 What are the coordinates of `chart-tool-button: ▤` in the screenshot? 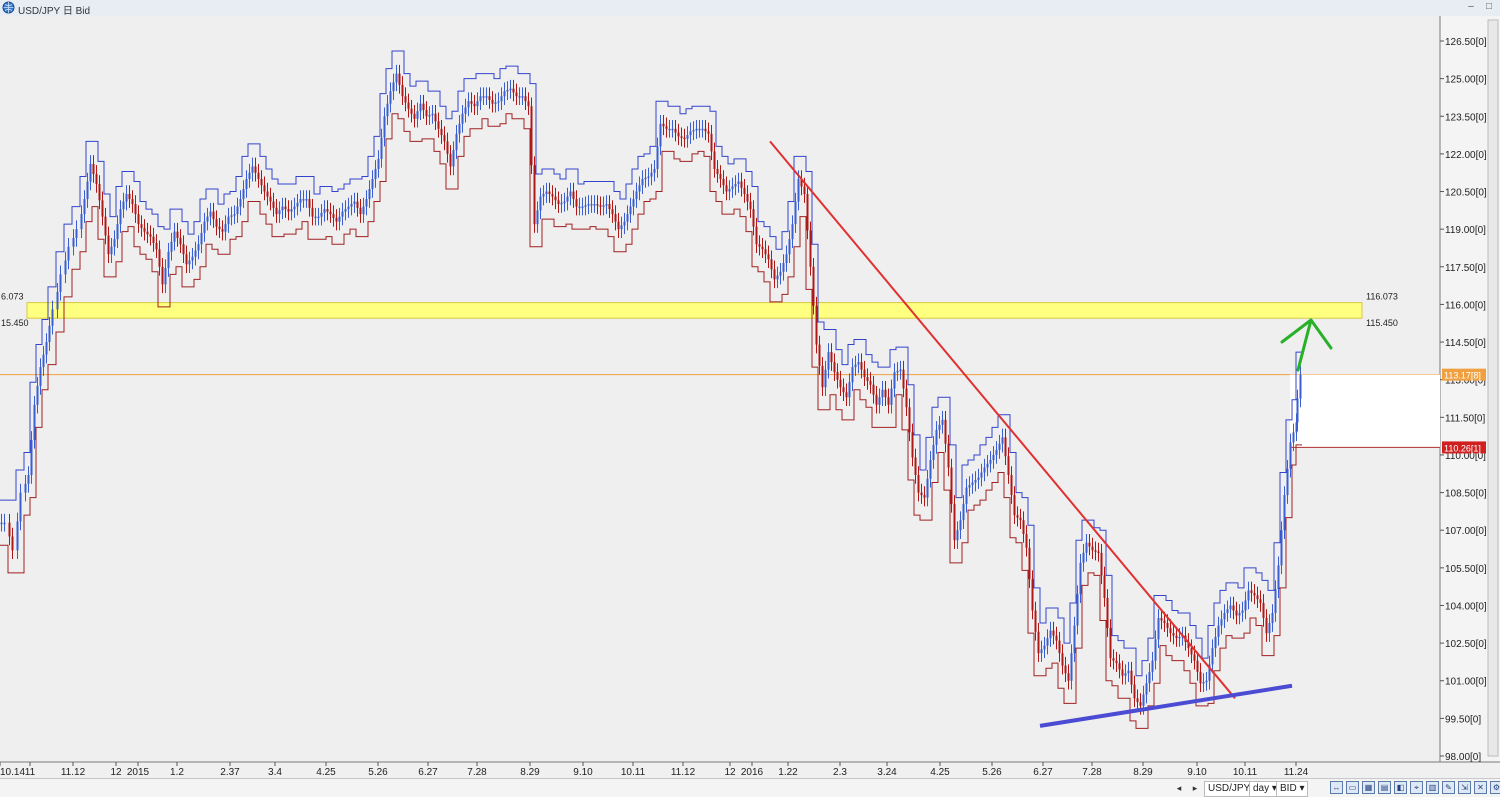 It's located at (1384, 787).